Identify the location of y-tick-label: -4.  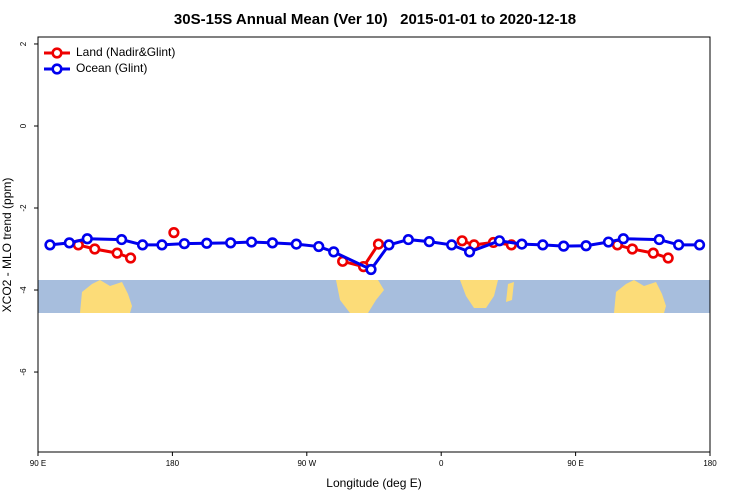
(23, 290).